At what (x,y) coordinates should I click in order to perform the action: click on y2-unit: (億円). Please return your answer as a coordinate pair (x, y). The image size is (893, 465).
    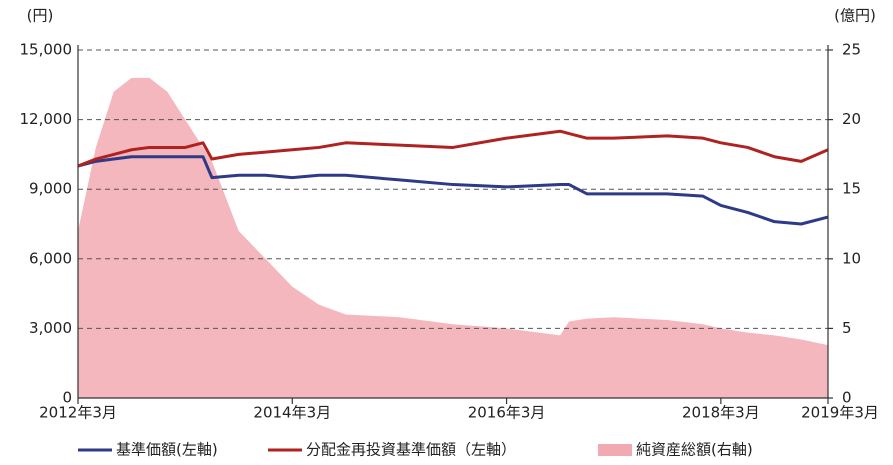
    Looking at the image, I should click on (855, 16).